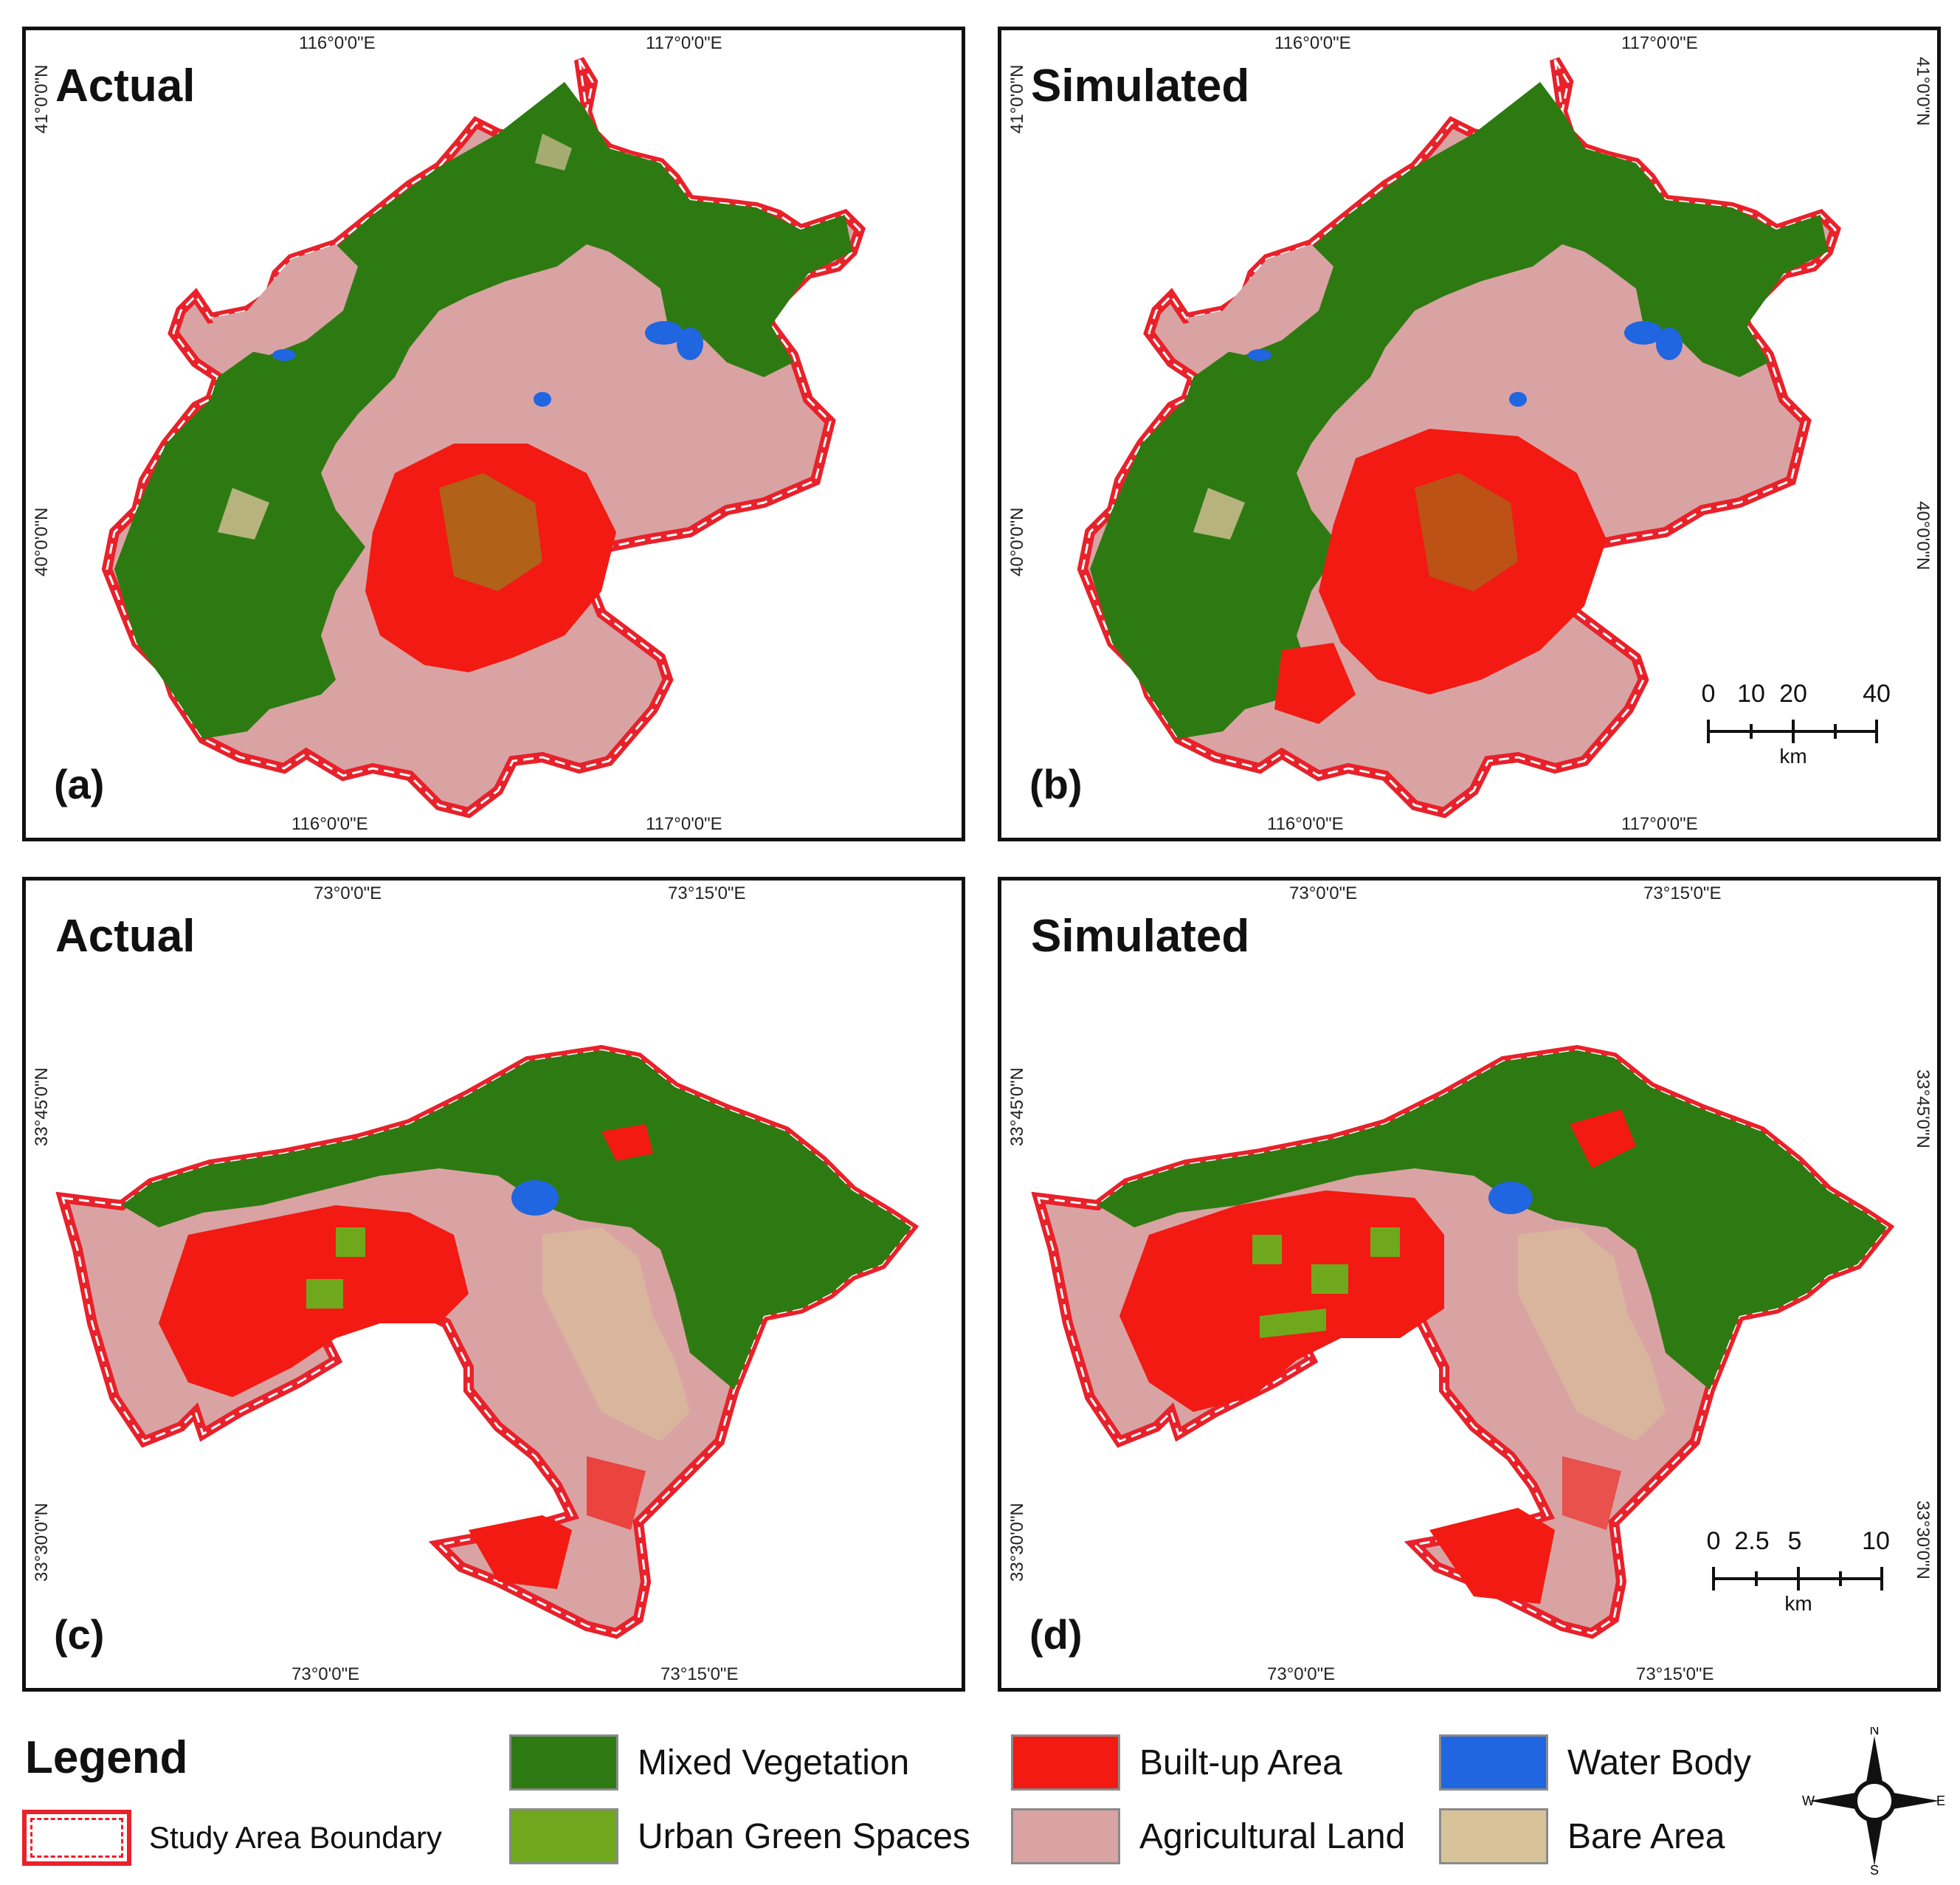  I want to click on compass-s: S, so click(1874, 1869).